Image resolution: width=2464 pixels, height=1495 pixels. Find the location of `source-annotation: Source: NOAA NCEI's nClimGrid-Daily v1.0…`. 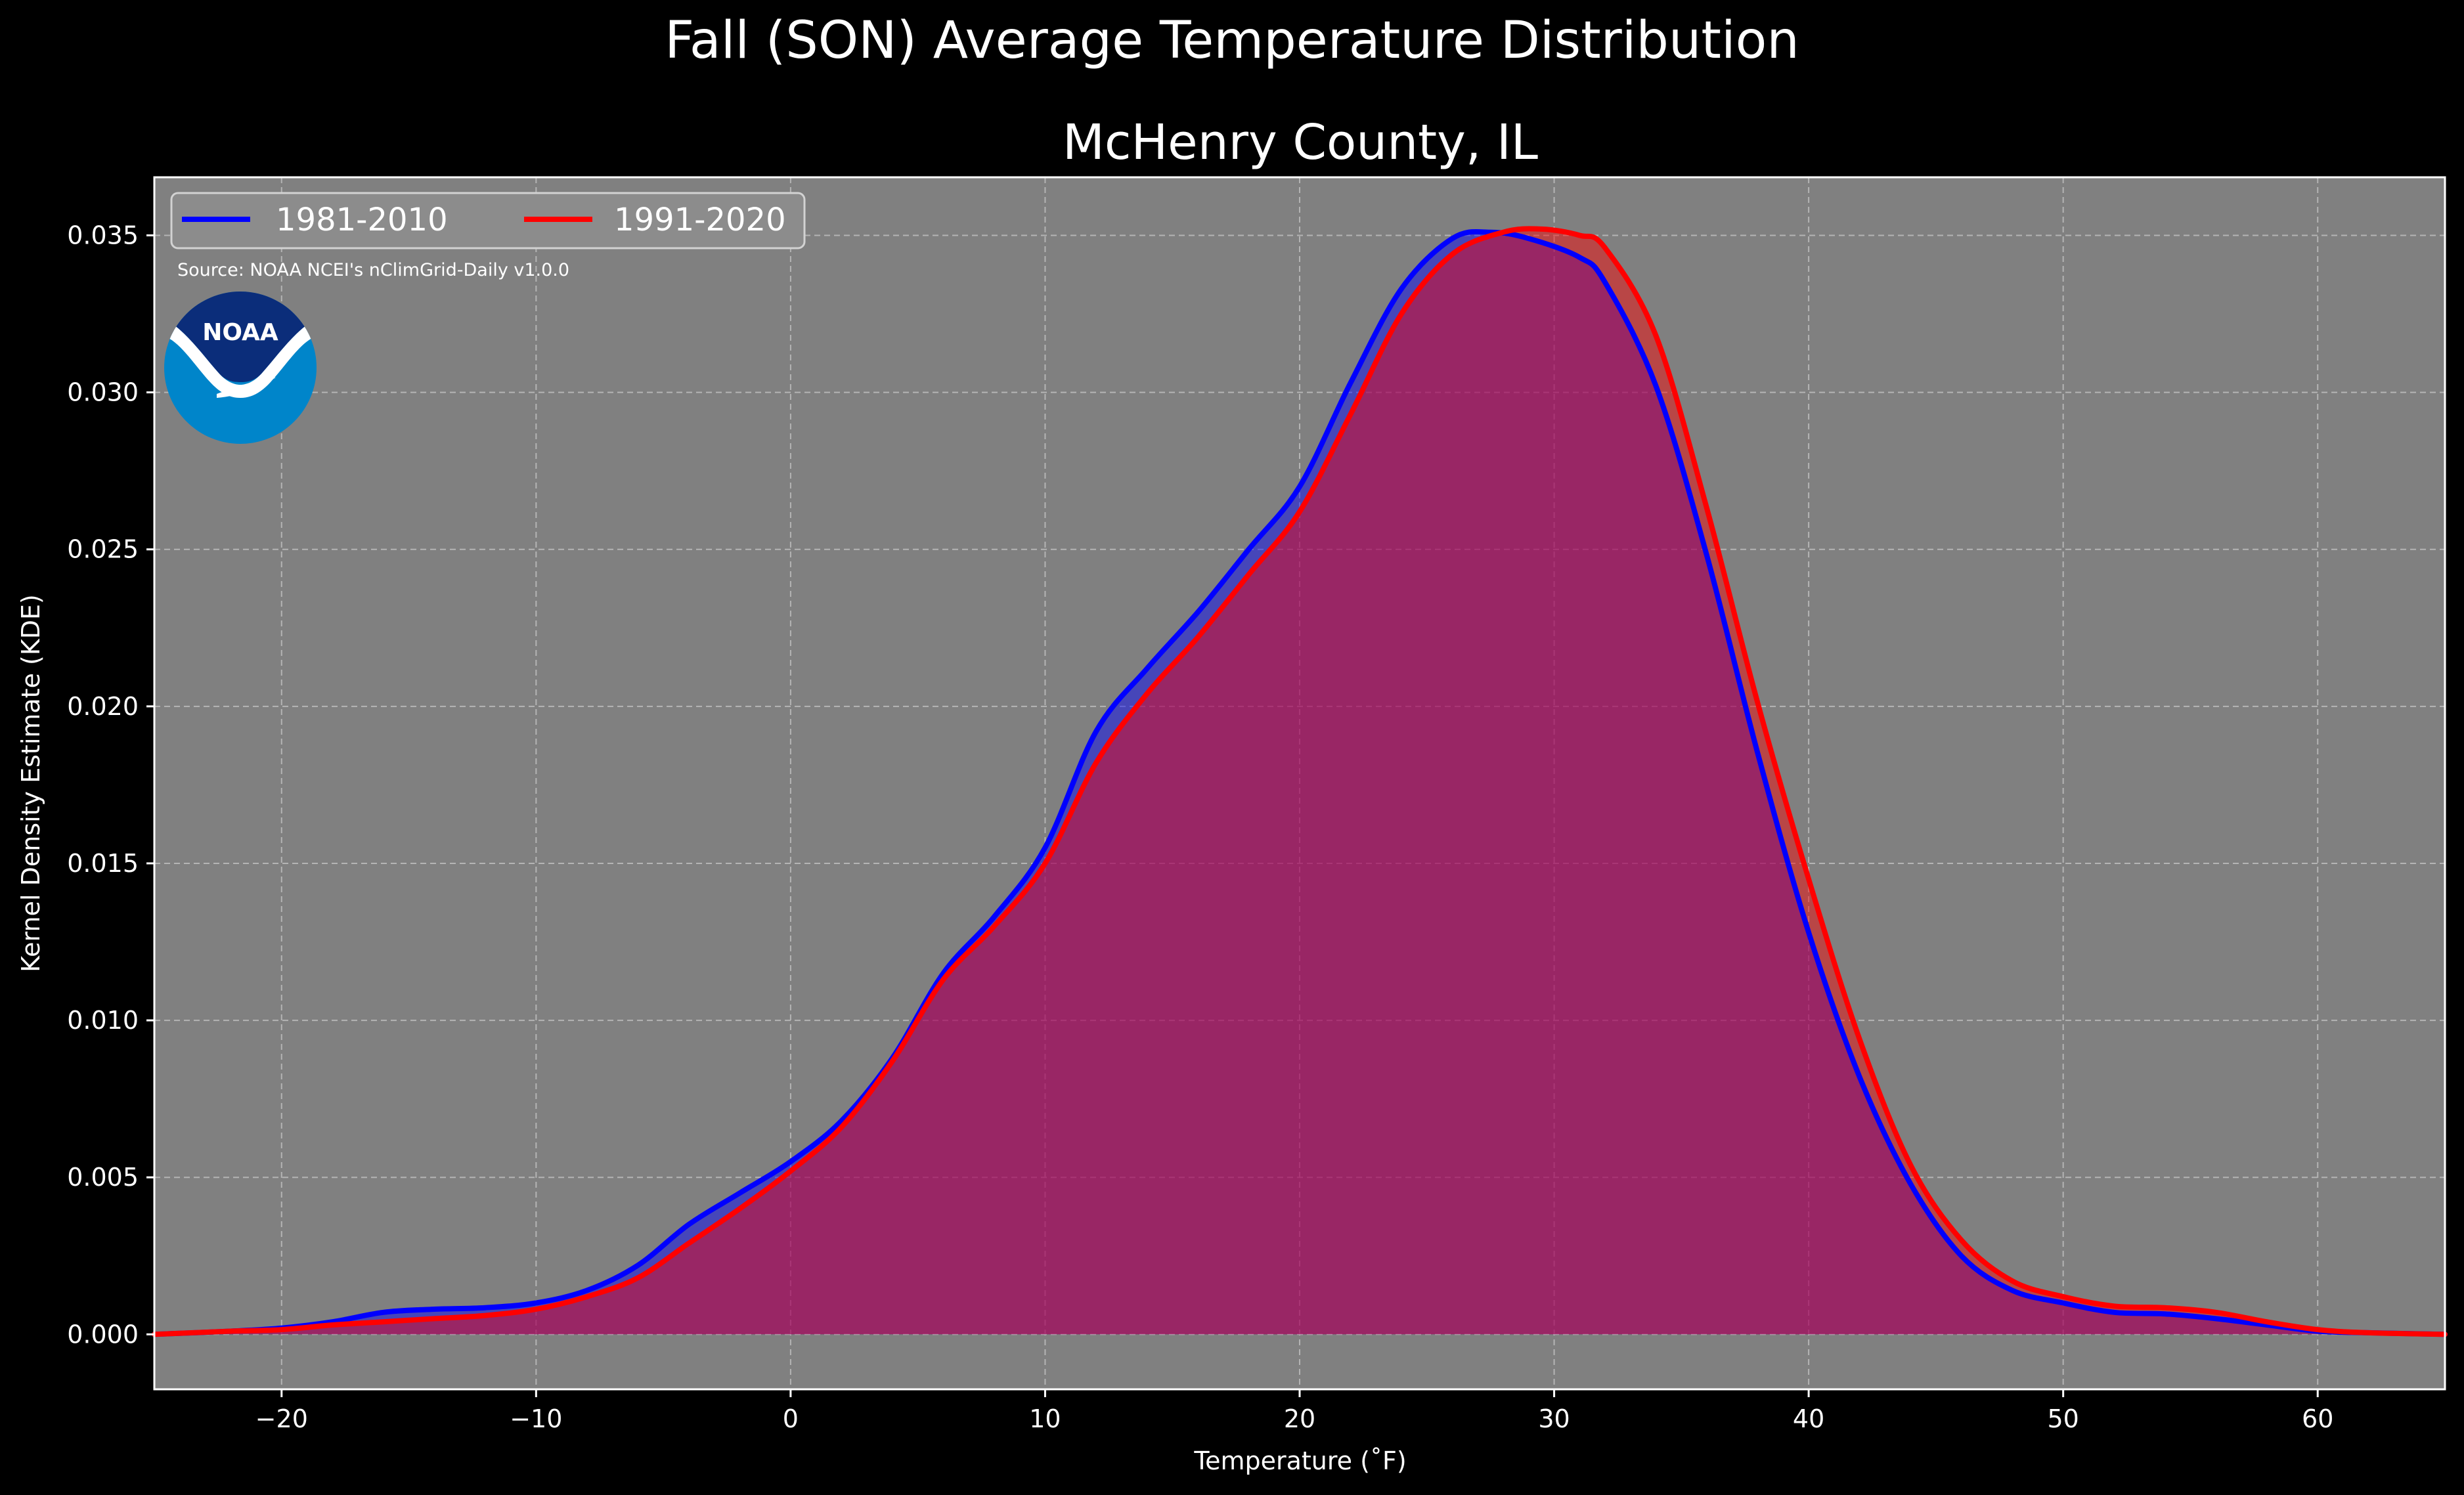

source-annotation: Source: NOAA NCEI's nClimGrid-Daily v1.0… is located at coordinates (373, 270).